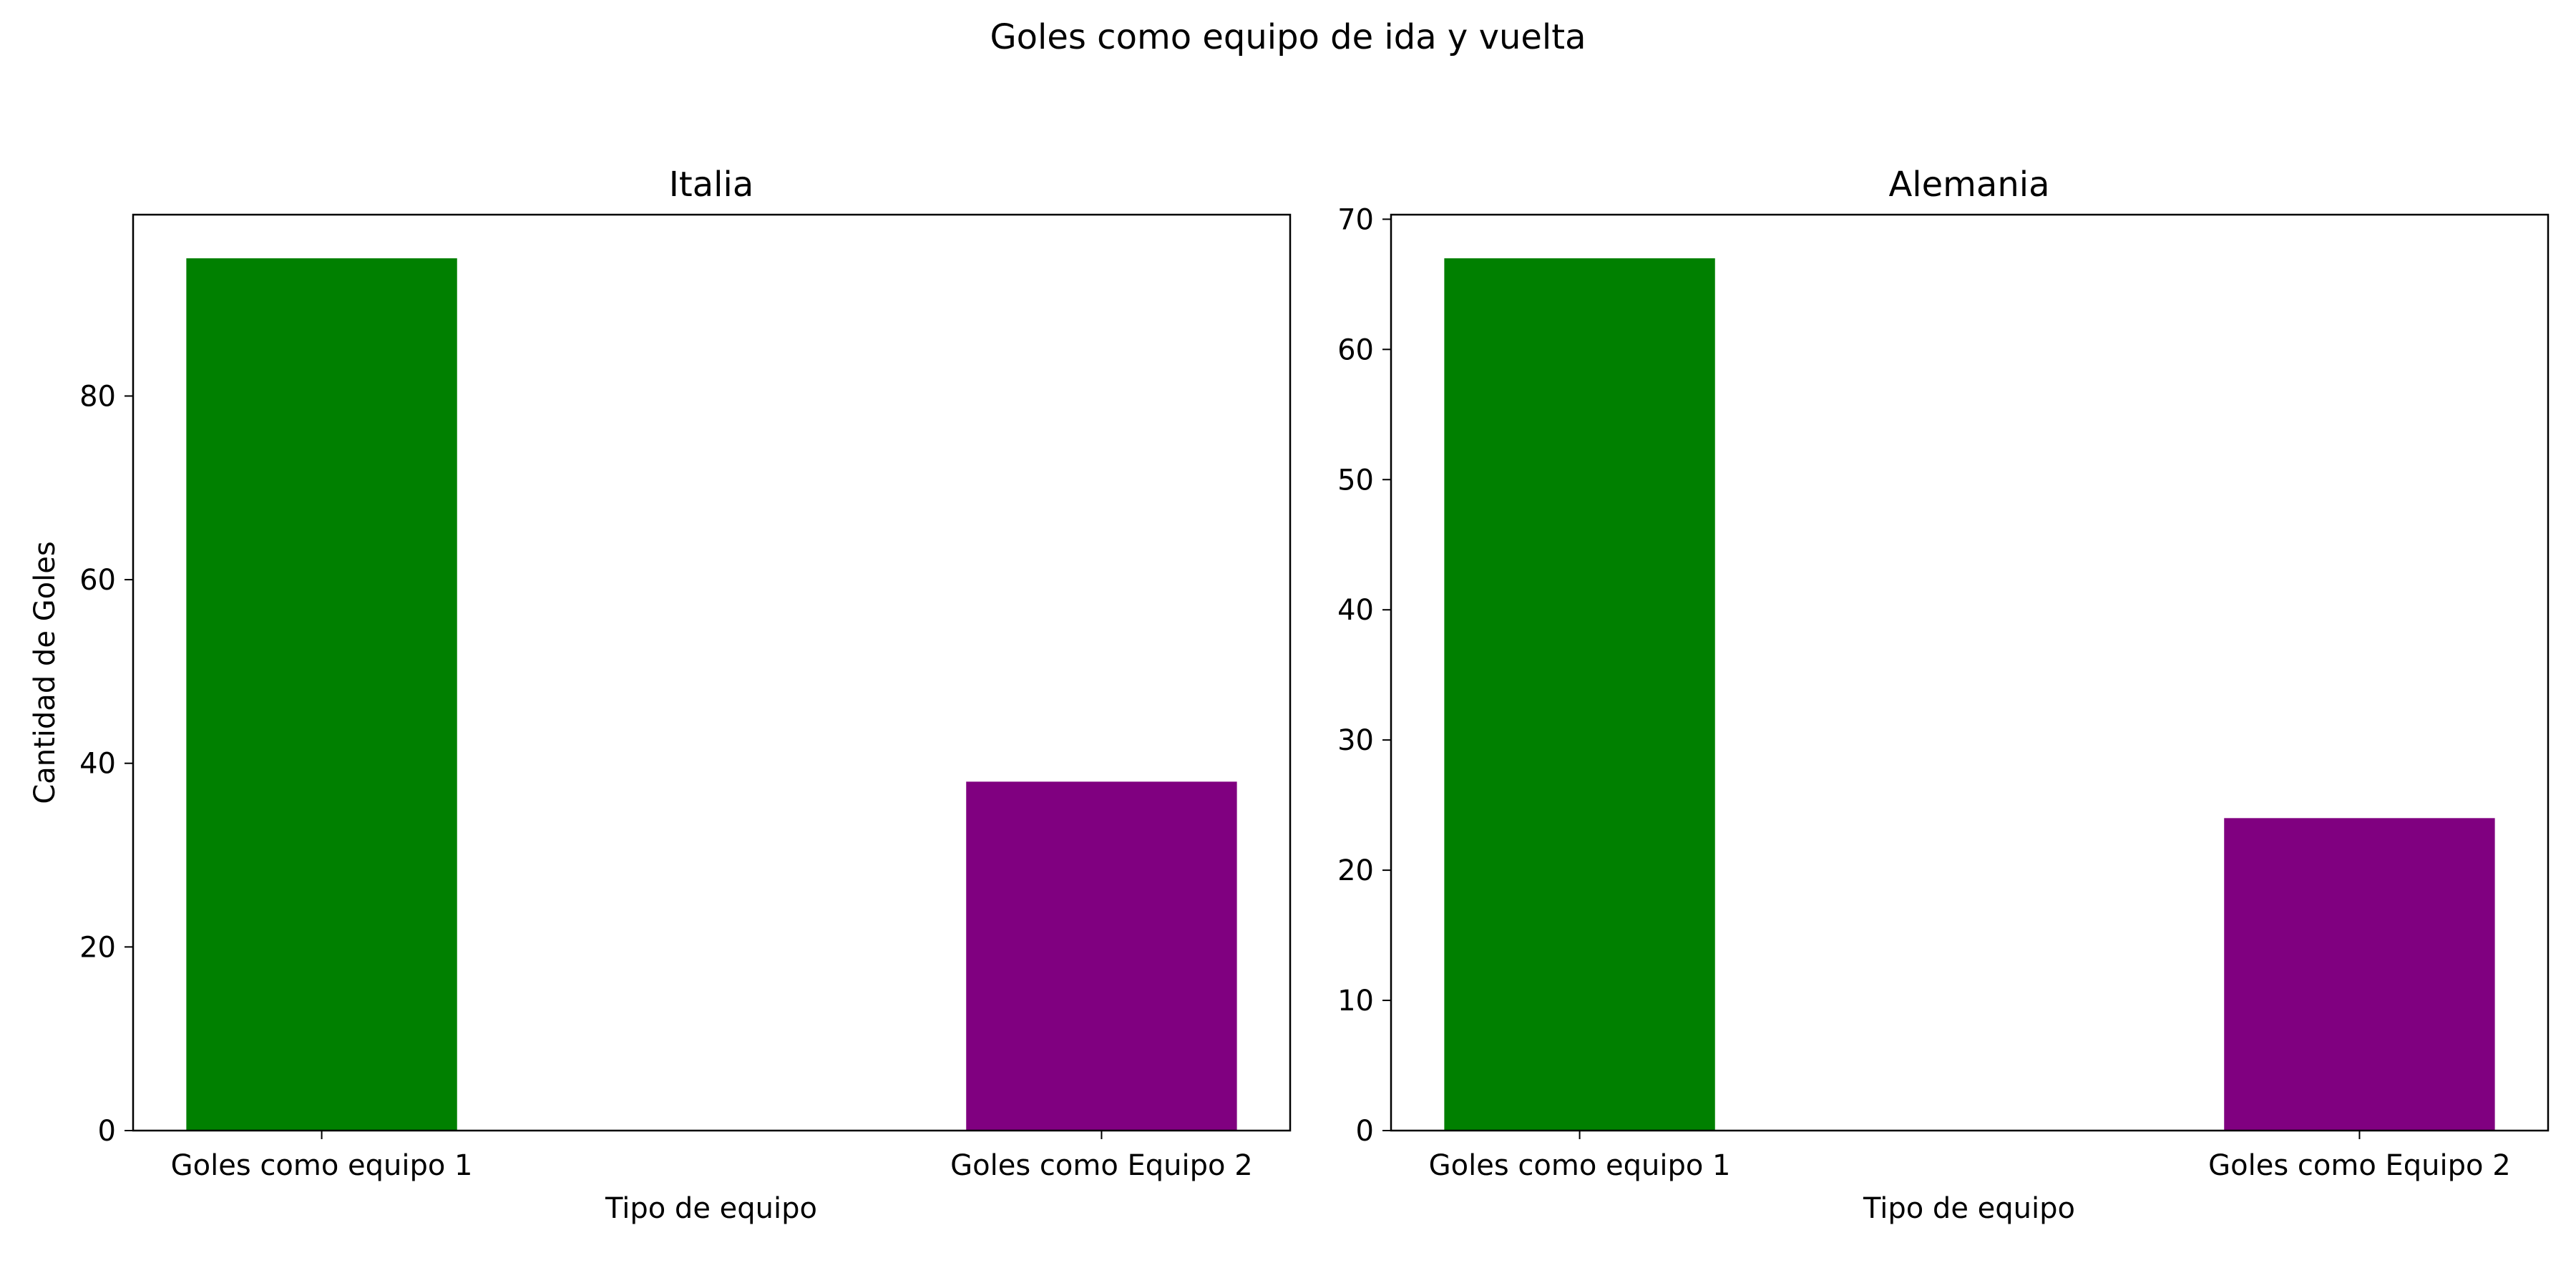 Image resolution: width=2576 pixels, height=1288 pixels. I want to click on y-tick-label: 50, so click(1355, 480).